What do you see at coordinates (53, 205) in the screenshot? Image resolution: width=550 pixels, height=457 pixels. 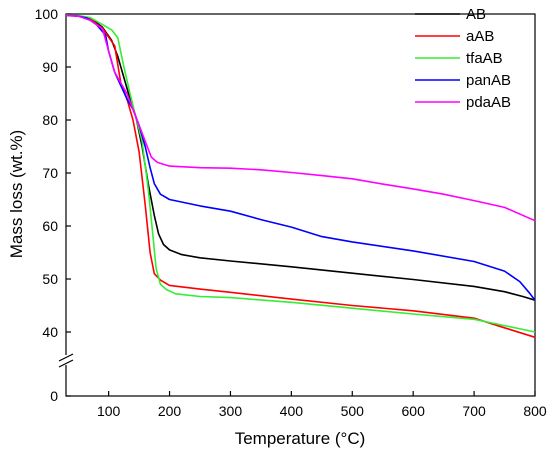 I see `y-axis-ticks: 40 50 60 70 80 90 100 0` at bounding box center [53, 205].